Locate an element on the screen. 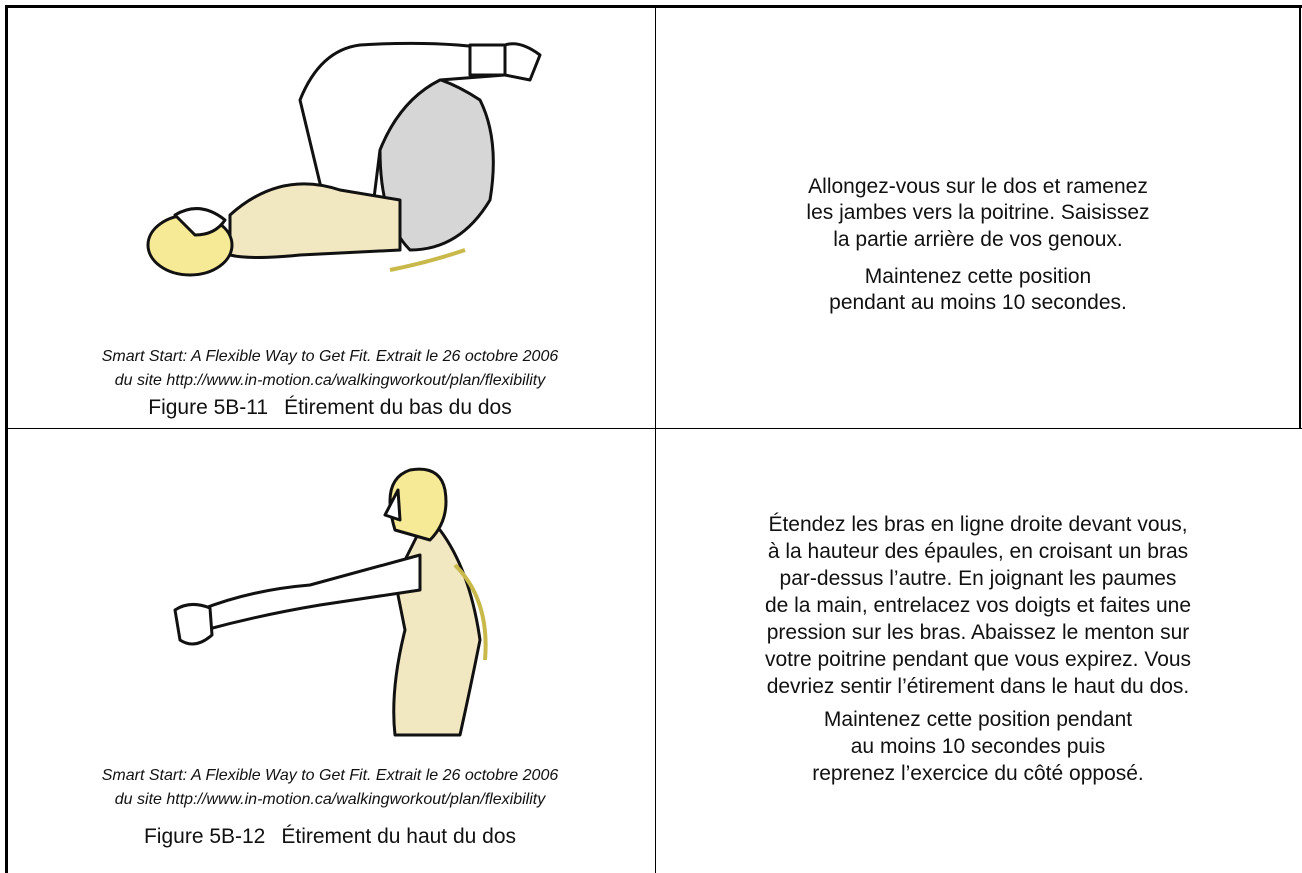 This screenshot has width=1302, height=873. illustration-lower-back is located at coordinates (344, 159).